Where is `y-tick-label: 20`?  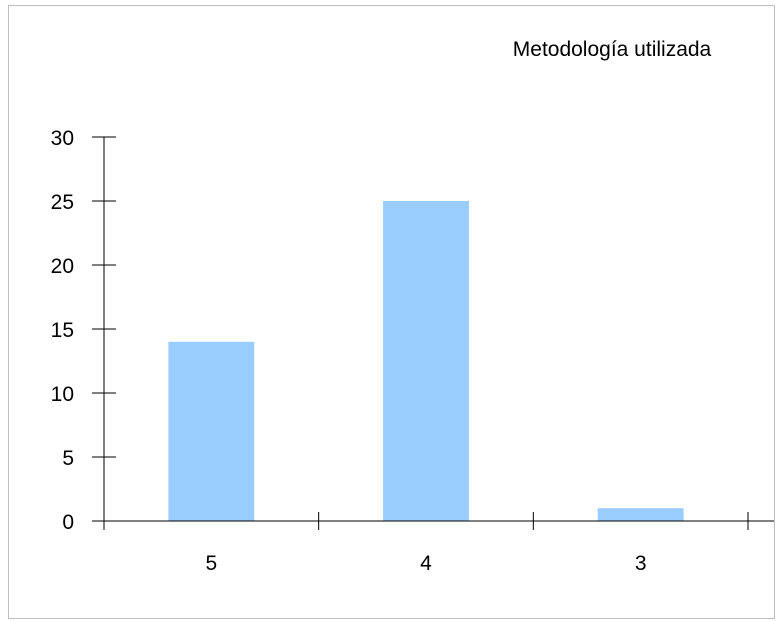 y-tick-label: 20 is located at coordinates (62, 266).